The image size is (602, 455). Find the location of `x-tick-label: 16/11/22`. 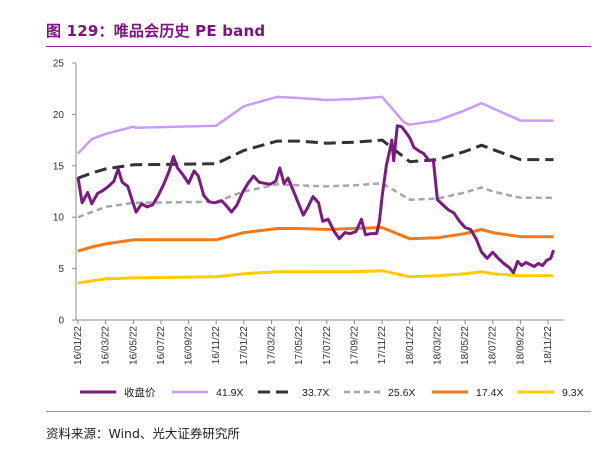

x-tick-label: 16/11/22 is located at coordinates (216, 345).